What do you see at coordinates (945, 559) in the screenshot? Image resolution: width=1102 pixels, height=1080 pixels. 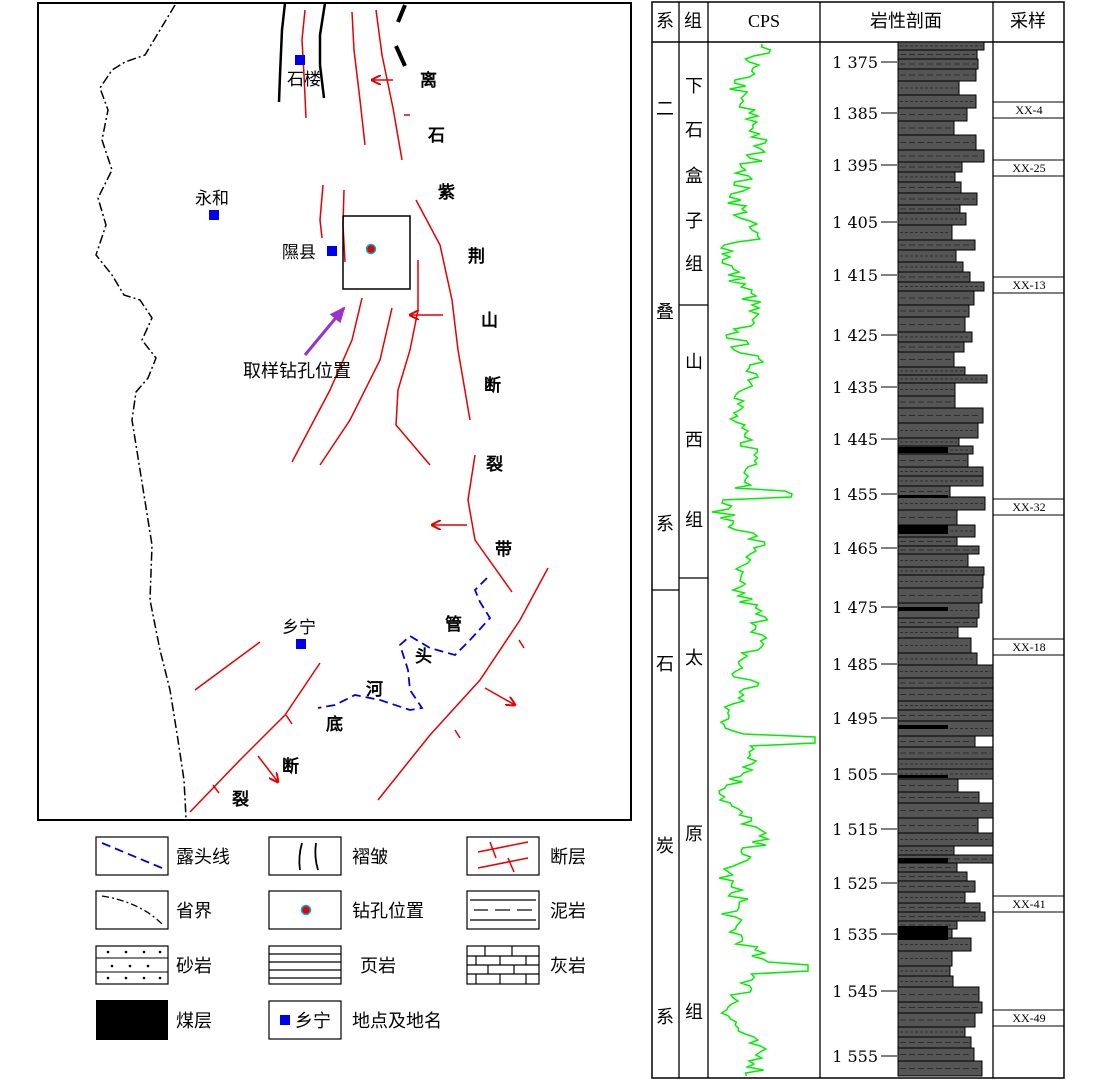 I see `lithology-profile` at bounding box center [945, 559].